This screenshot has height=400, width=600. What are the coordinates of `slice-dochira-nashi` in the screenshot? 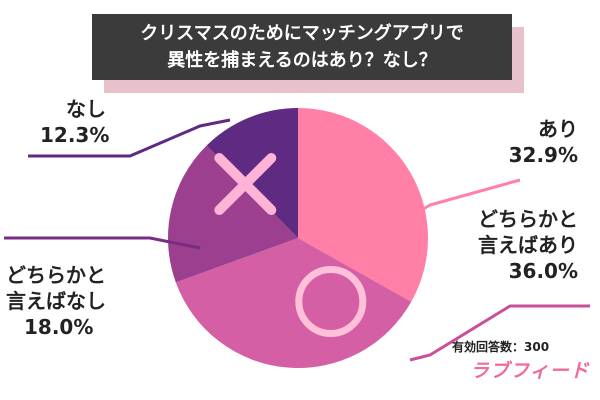 It's located at (233, 214).